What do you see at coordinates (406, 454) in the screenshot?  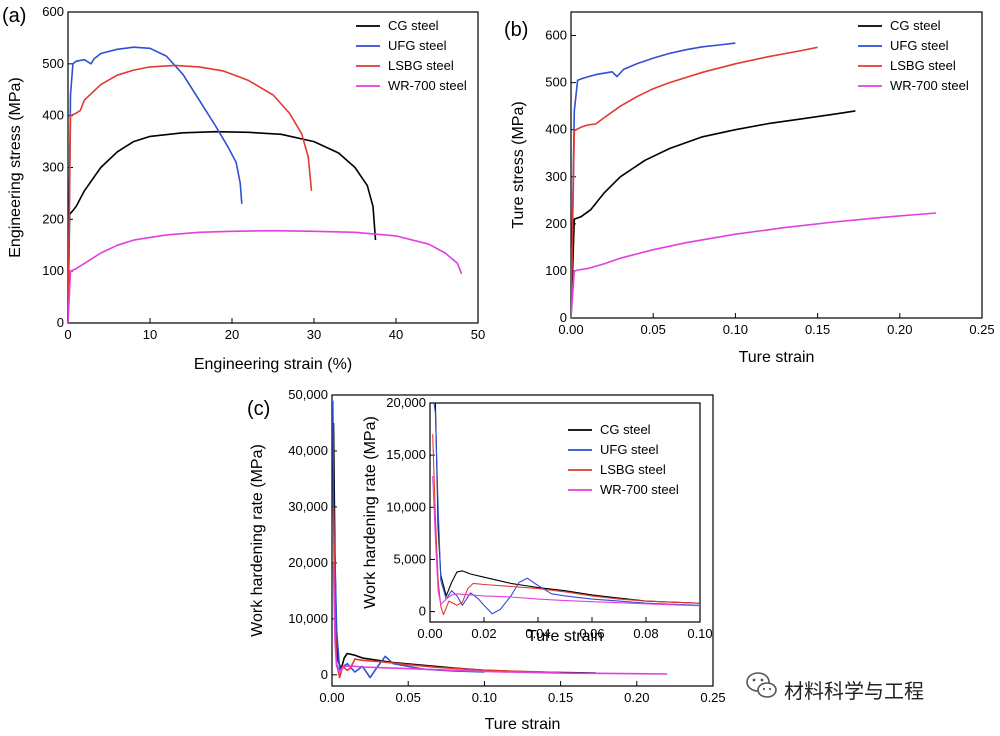 I see `y-tick-label: 15,000` at bounding box center [406, 454].